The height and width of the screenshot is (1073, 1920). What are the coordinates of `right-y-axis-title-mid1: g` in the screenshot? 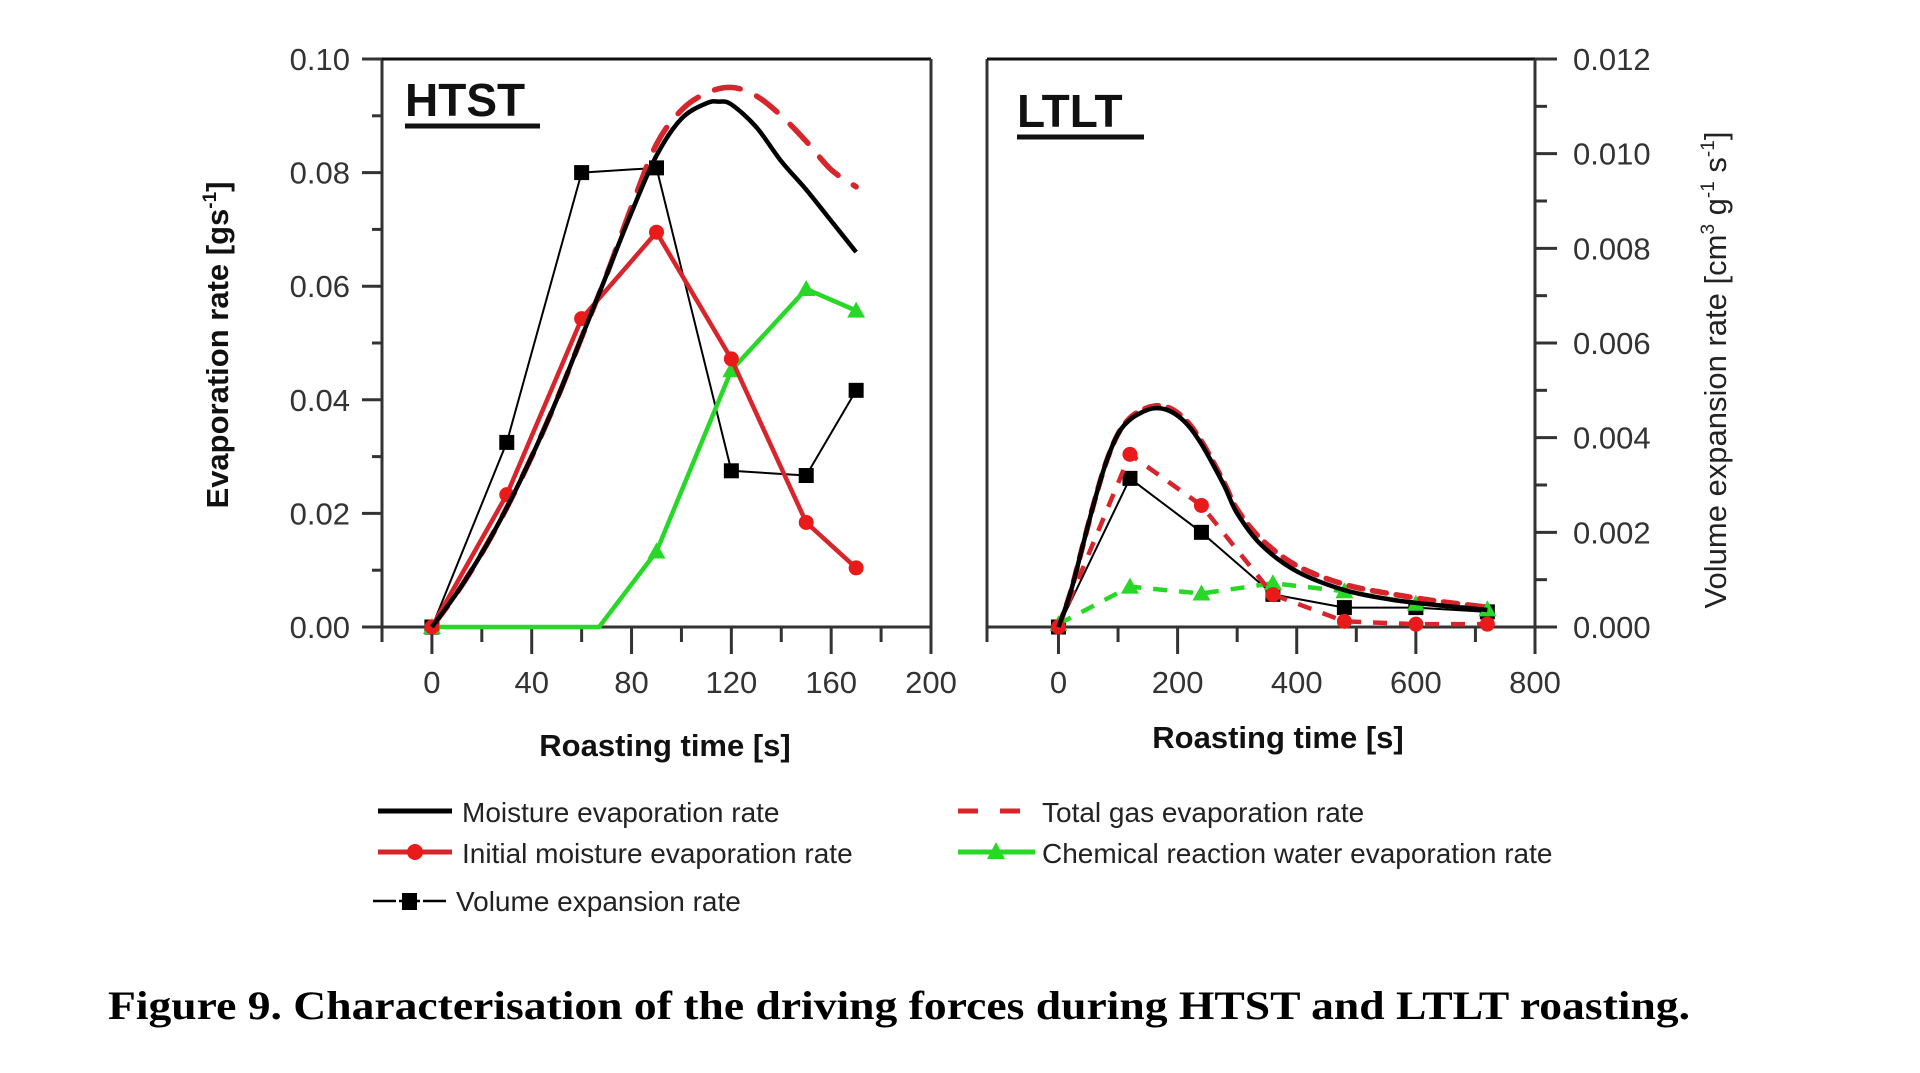 It's located at (1715, 211).